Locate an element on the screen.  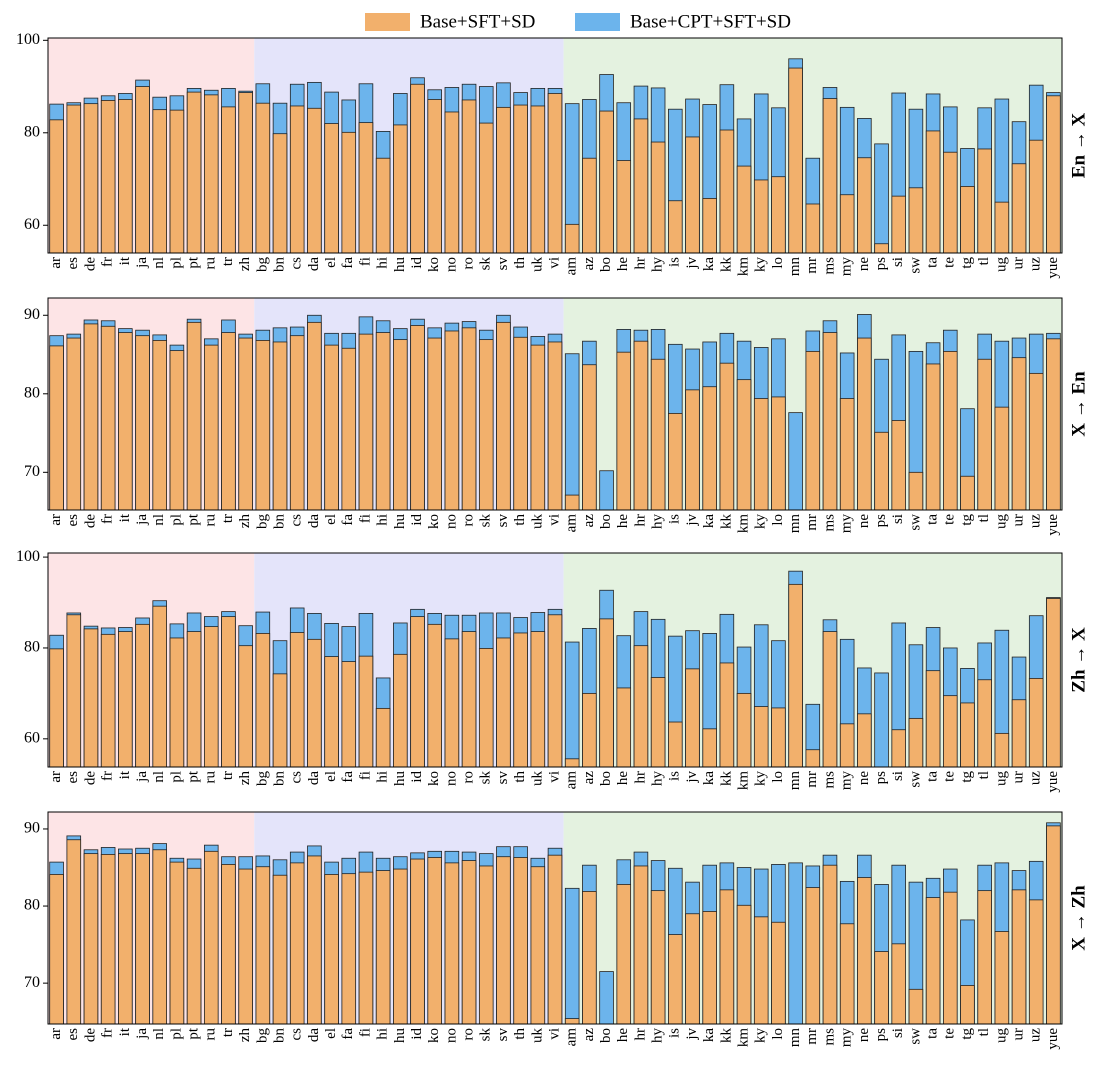
x-tick-label: ru is located at coordinates (211, 263).